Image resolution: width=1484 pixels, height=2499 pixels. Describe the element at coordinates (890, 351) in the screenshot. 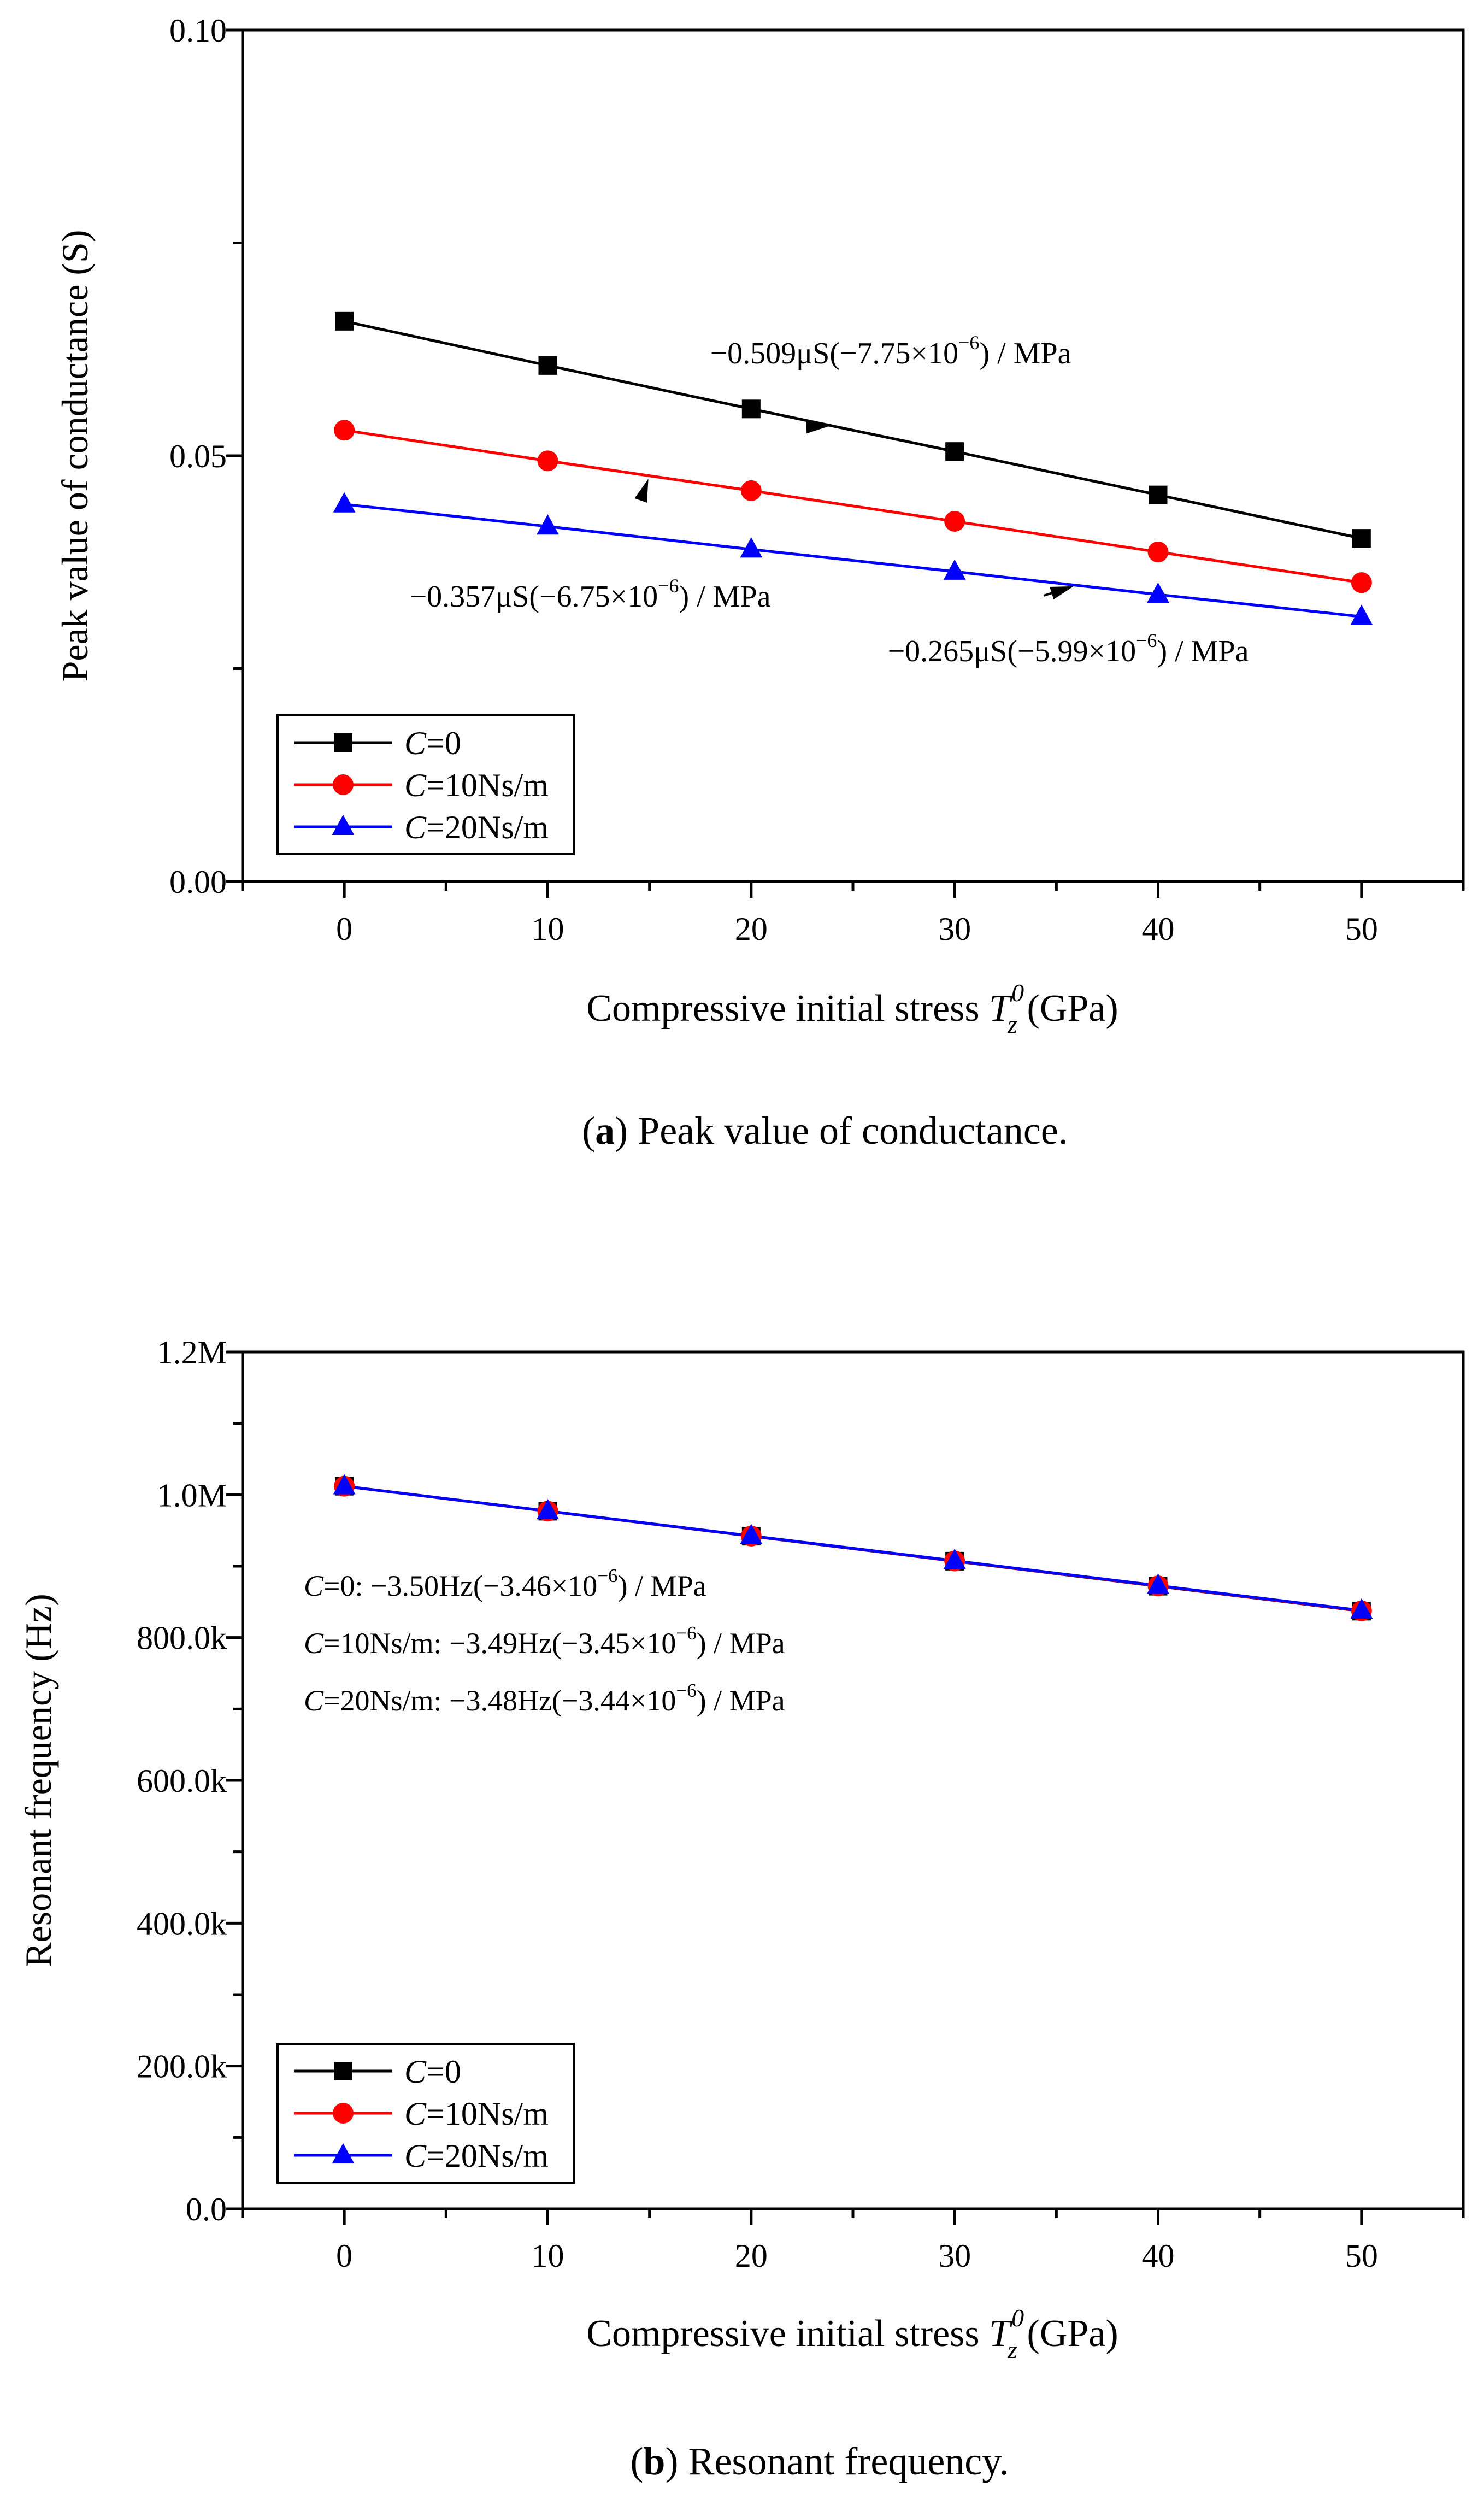

I see `panel-a-annotation-0: −0.509μS(−7.75×10−6) / MPa` at that location.